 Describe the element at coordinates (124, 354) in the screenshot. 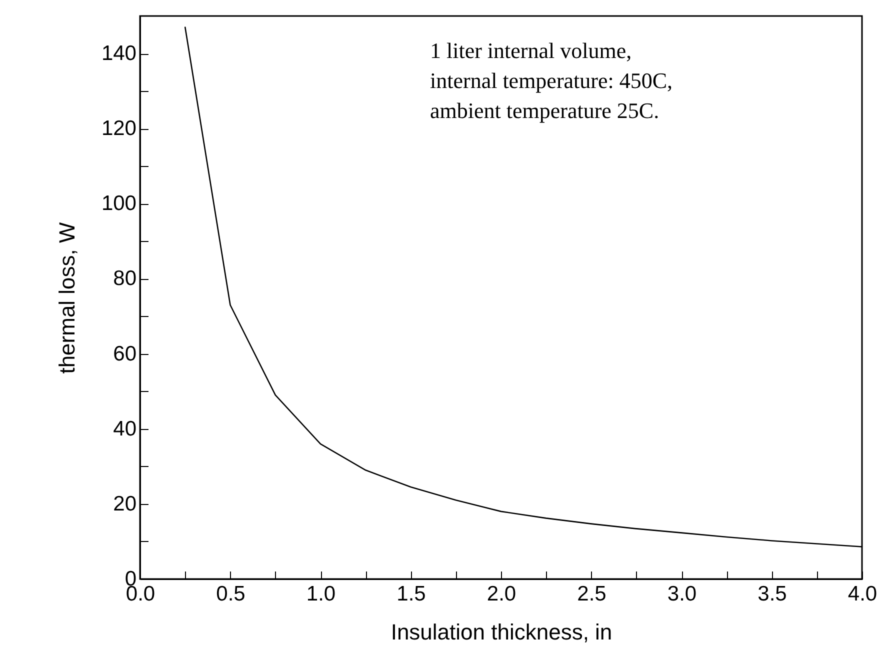

I see `y-tick-label: 60` at that location.